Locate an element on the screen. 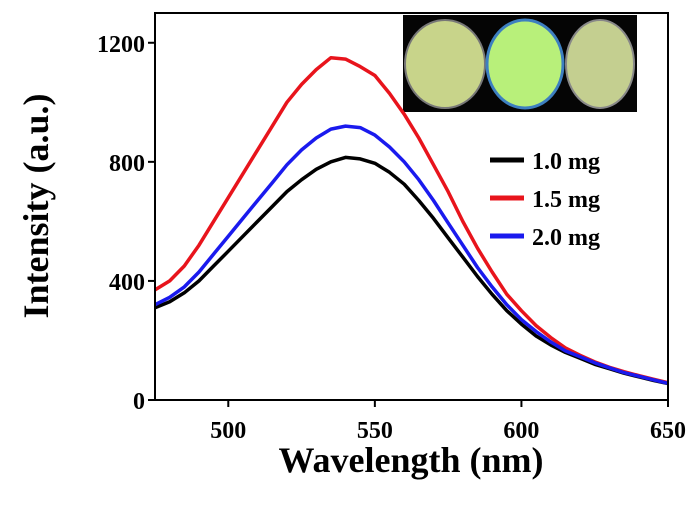 This screenshot has width=696, height=510. x-tick-label: 550 is located at coordinates (375, 431).